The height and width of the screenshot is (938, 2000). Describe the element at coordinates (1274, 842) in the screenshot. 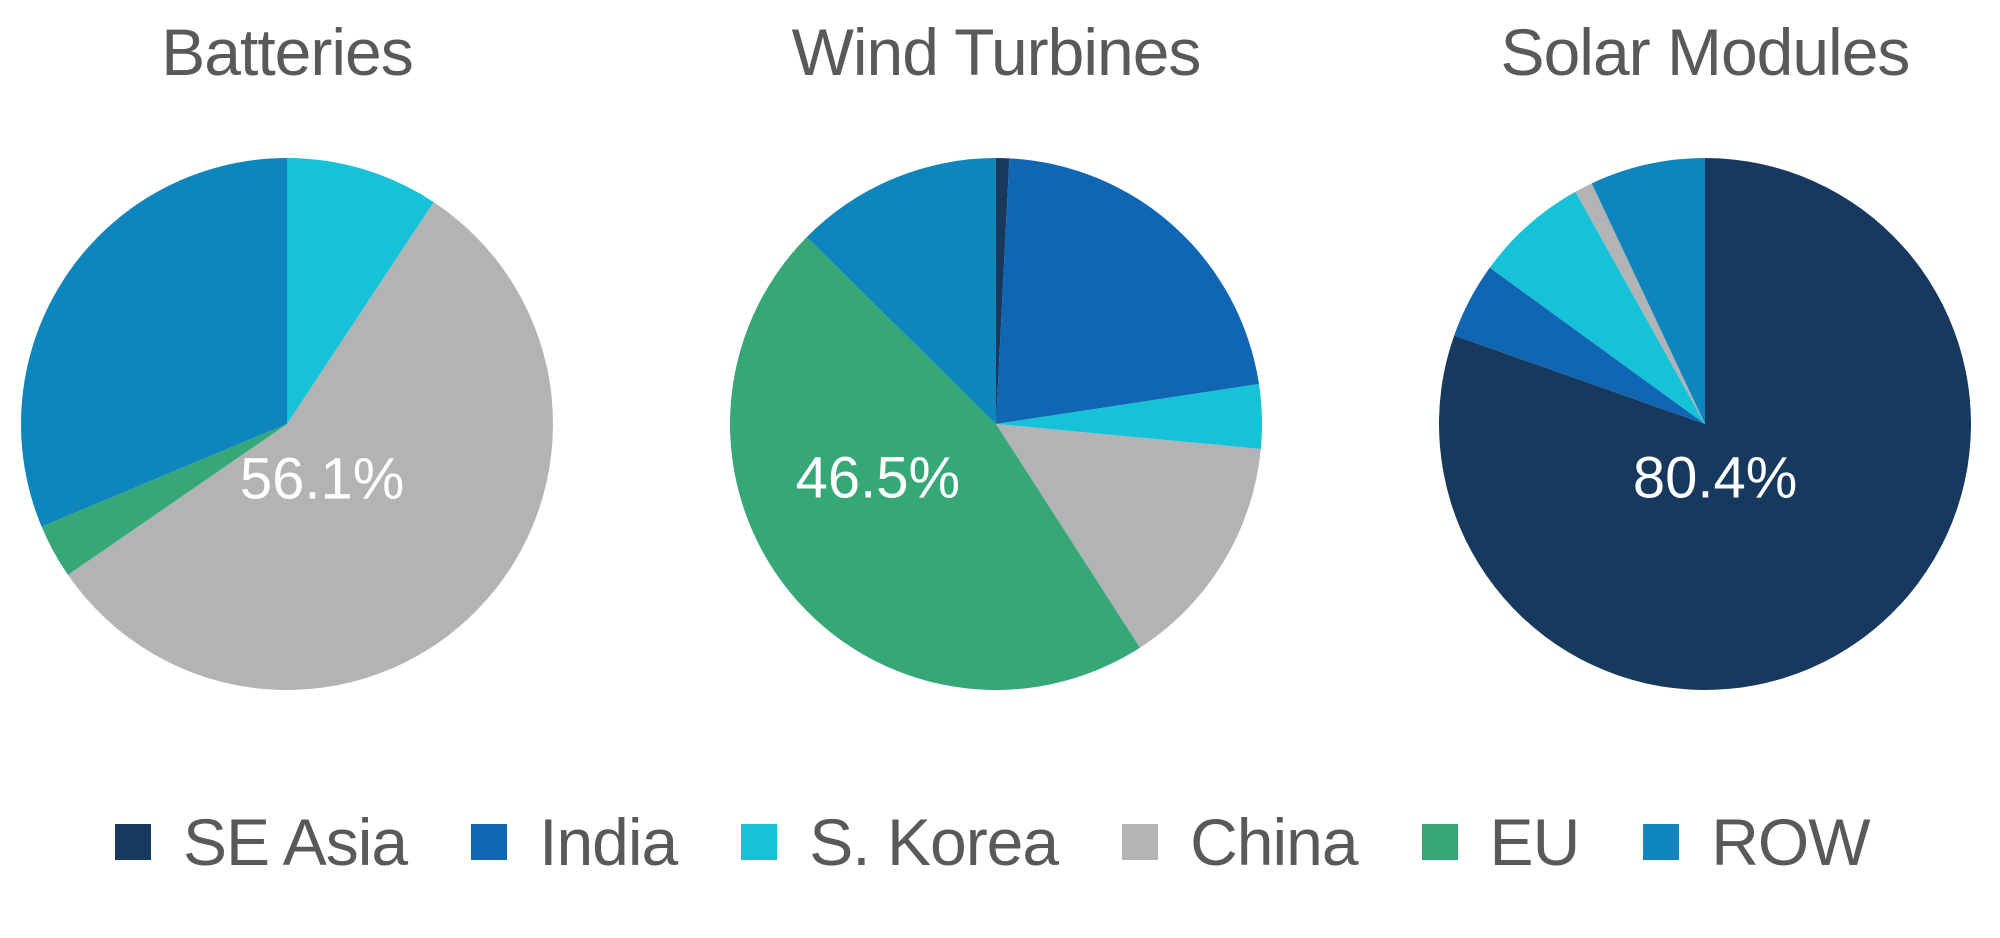

I see `legend-label-china: China` at that location.